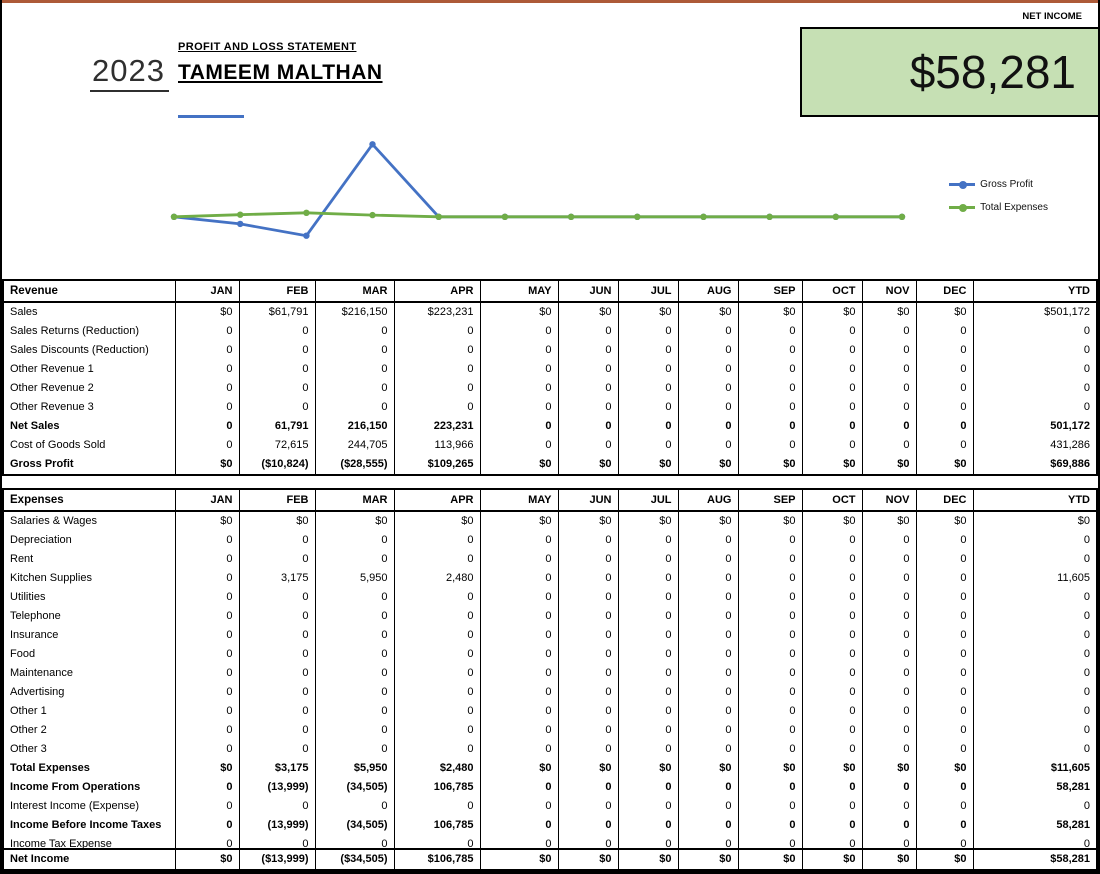  What do you see at coordinates (832, 291) in the screenshot?
I see `column-header: OCT` at bounding box center [832, 291].